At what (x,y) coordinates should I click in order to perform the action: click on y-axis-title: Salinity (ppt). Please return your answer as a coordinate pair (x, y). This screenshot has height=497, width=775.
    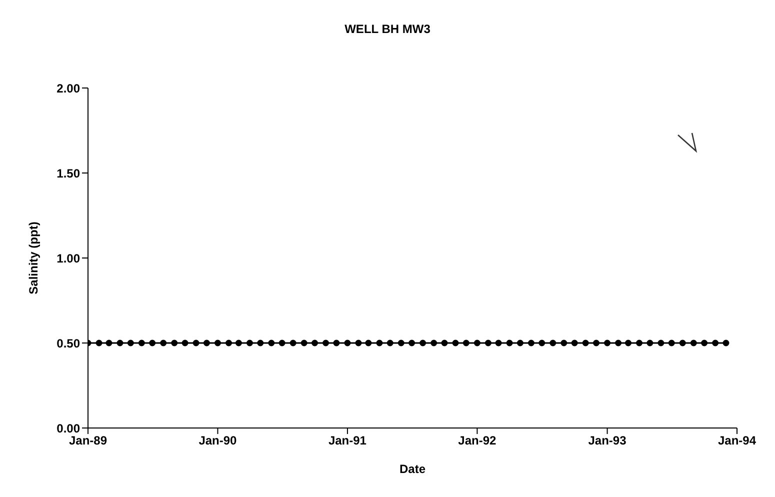
    Looking at the image, I should click on (33, 258).